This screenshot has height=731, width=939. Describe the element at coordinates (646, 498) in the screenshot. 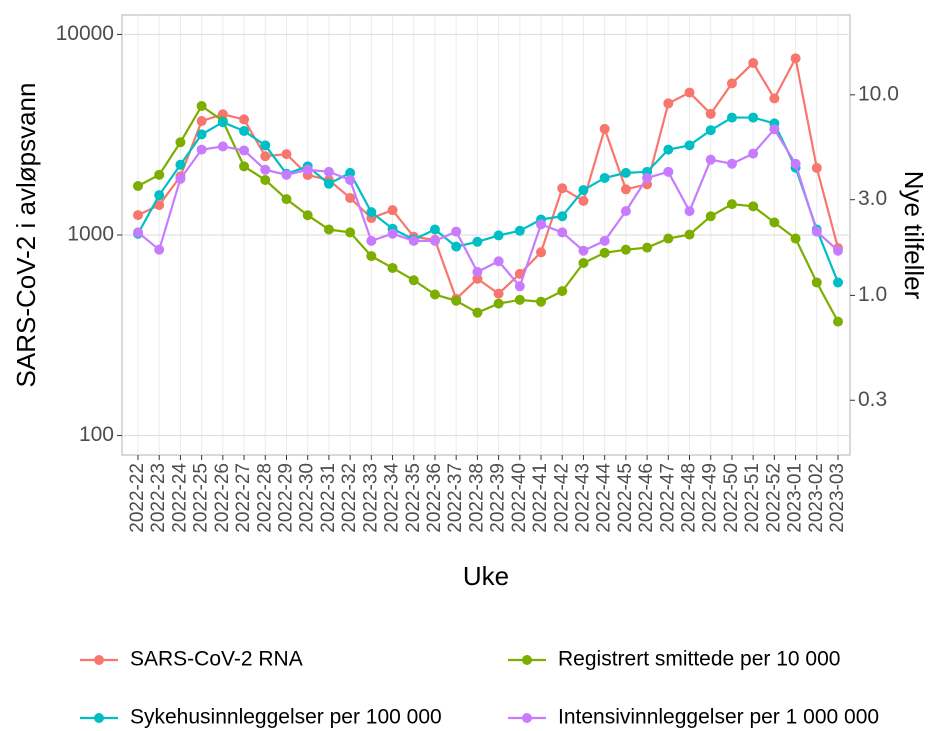

I see `x-tick-label: 2022-46` at that location.